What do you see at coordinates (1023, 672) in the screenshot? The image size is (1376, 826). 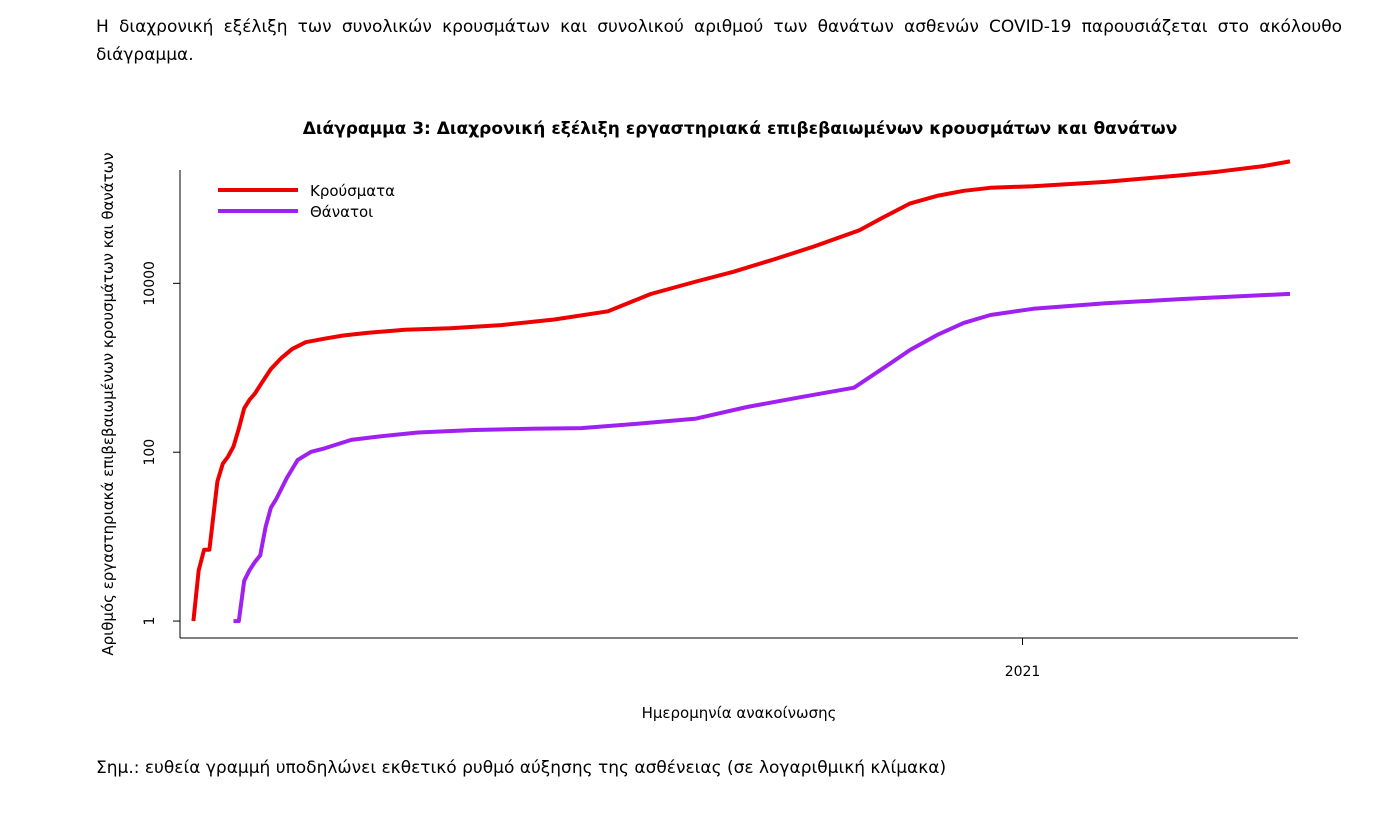 I see `x-tick-label: 2021` at bounding box center [1023, 672].